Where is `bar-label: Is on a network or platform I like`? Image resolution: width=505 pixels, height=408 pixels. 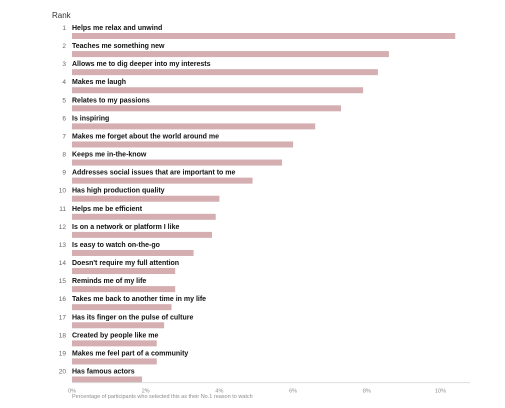
bar-label: Is on a network or platform I like is located at coordinates (125, 227).